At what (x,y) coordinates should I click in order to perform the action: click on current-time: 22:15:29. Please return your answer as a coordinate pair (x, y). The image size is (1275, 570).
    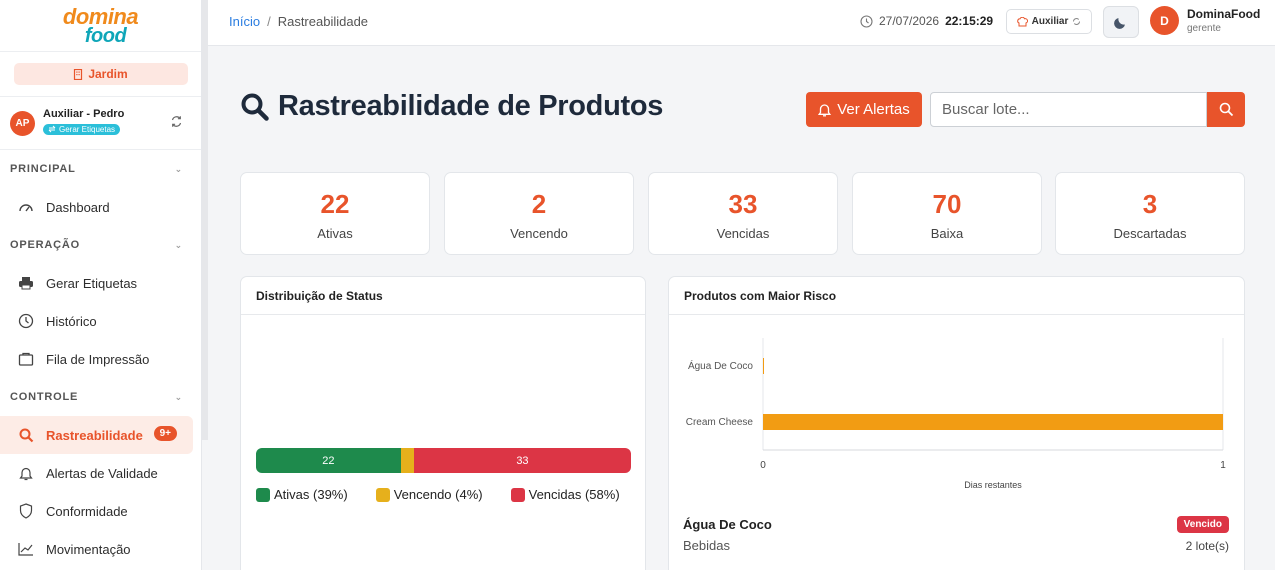
    Looking at the image, I should click on (969, 21).